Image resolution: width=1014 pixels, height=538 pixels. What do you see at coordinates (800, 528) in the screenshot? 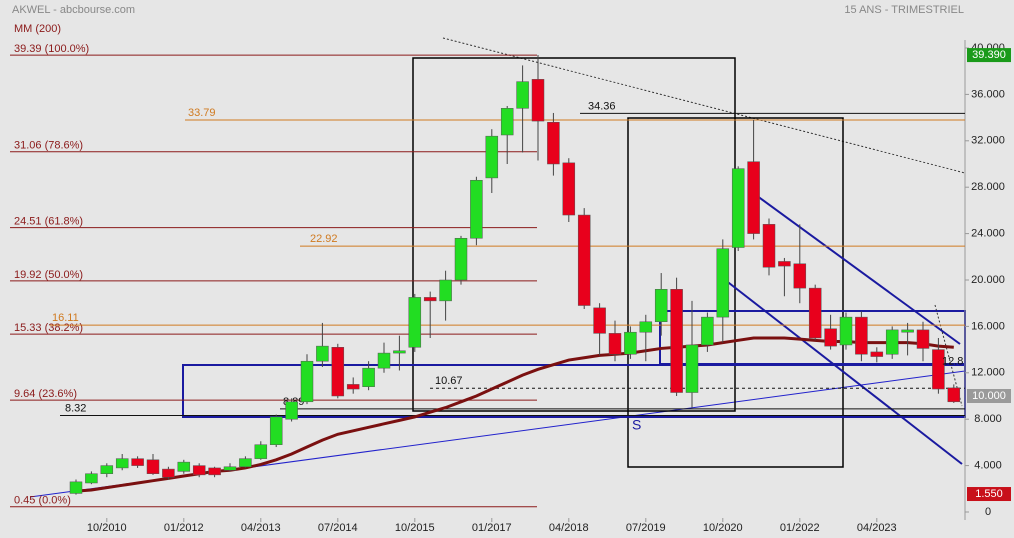
I see `x-tick-label: 01/2022` at bounding box center [800, 528].